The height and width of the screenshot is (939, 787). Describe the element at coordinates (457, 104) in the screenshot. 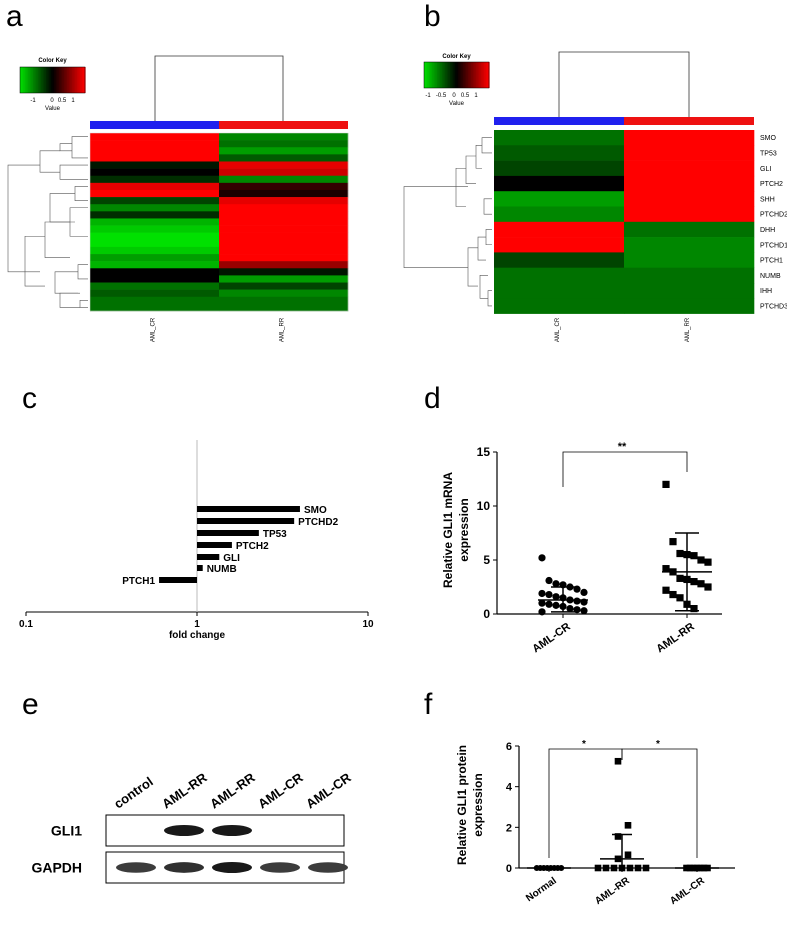

I see `color-key-value-label: Value` at that location.